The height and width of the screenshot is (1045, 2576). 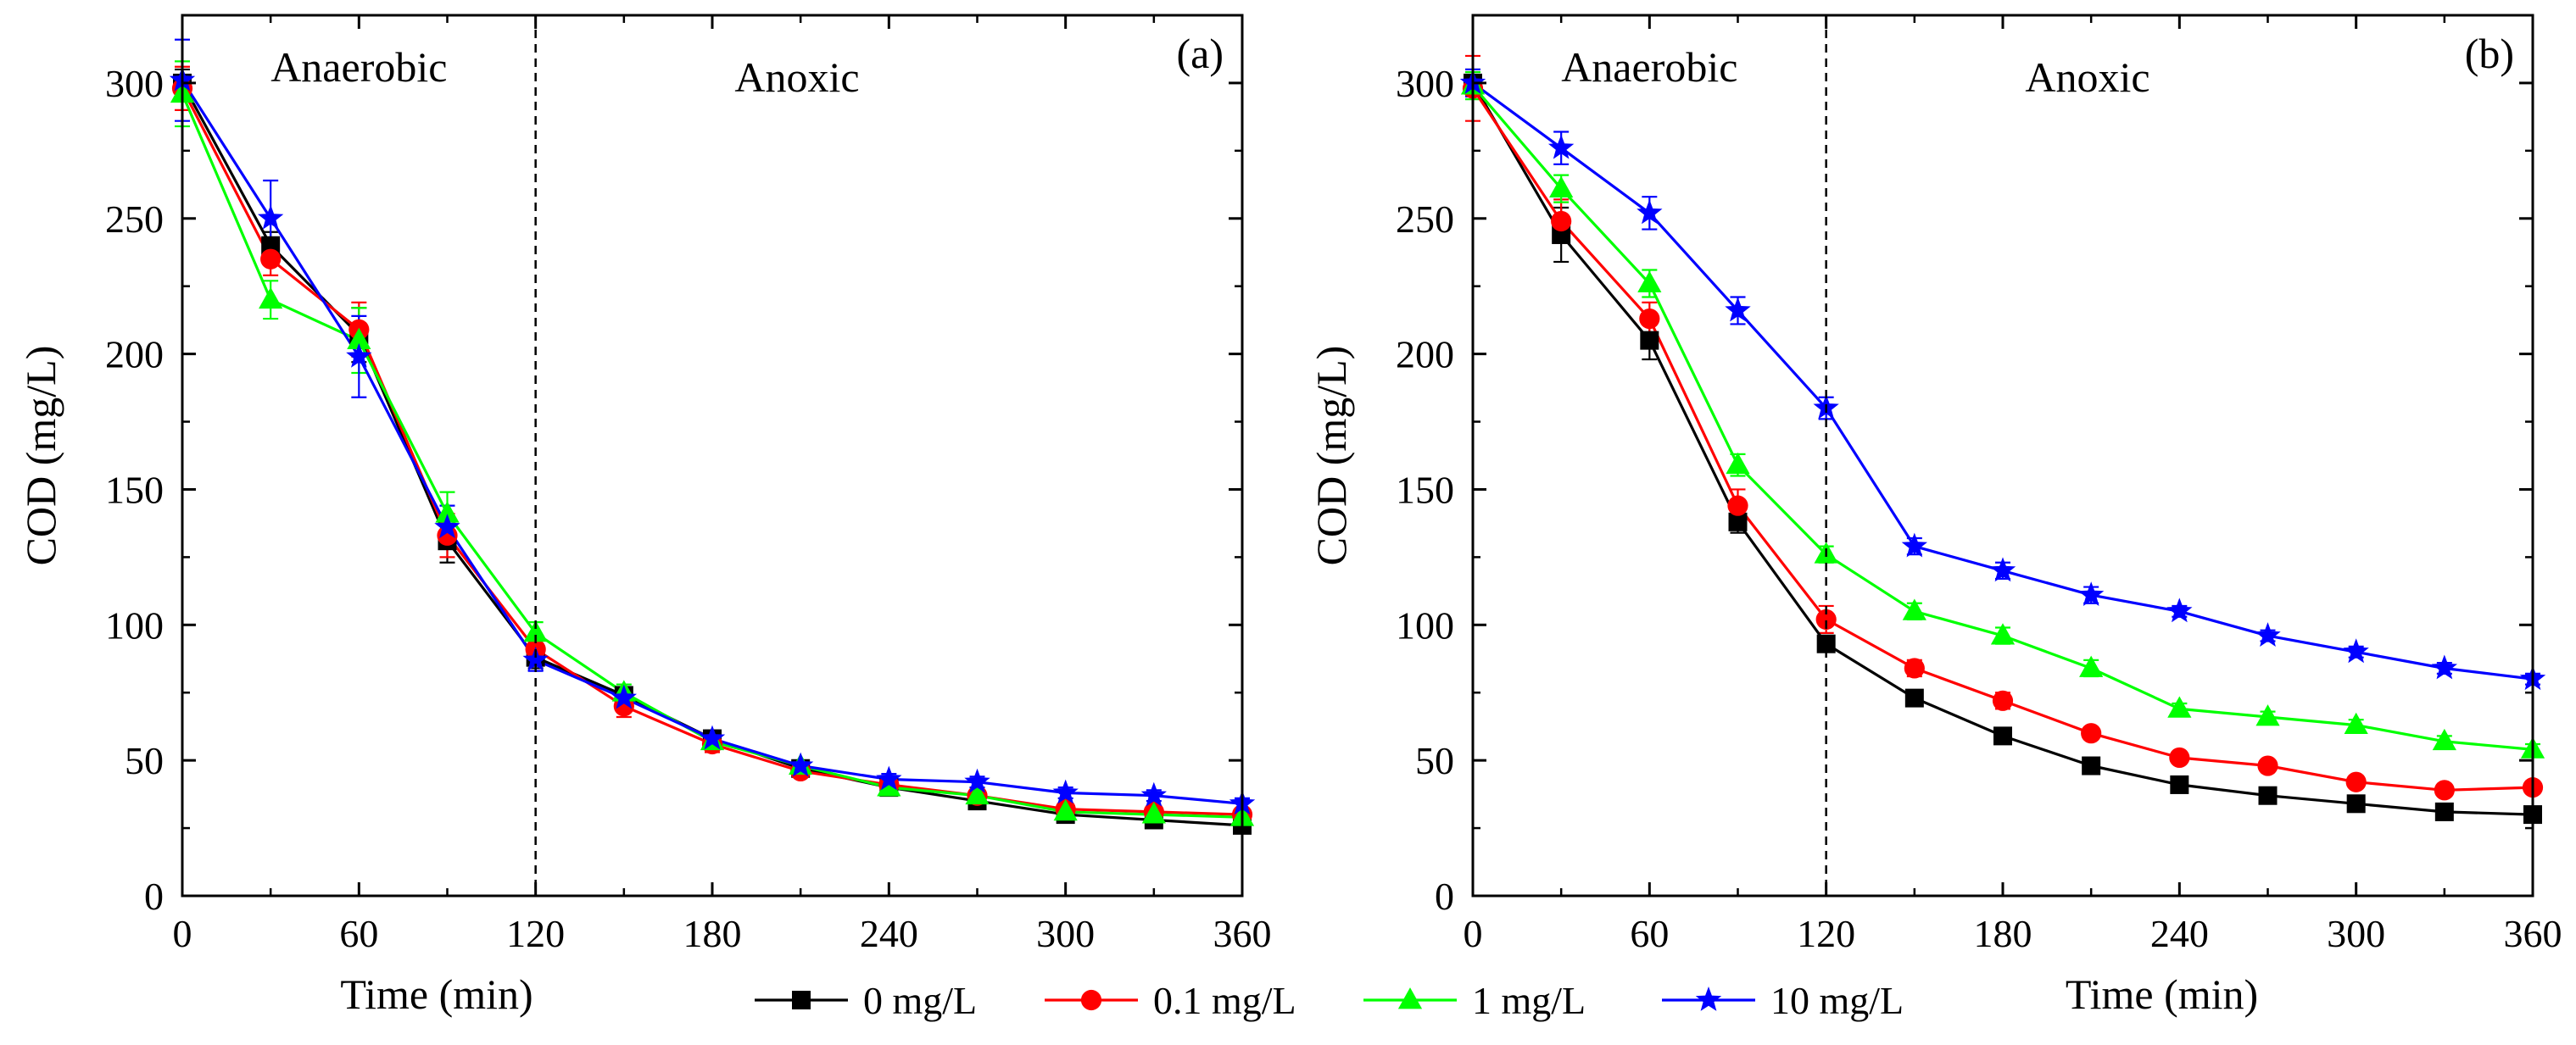 What do you see at coordinates (889, 934) in the screenshot?
I see `x-tick-label: 240` at bounding box center [889, 934].